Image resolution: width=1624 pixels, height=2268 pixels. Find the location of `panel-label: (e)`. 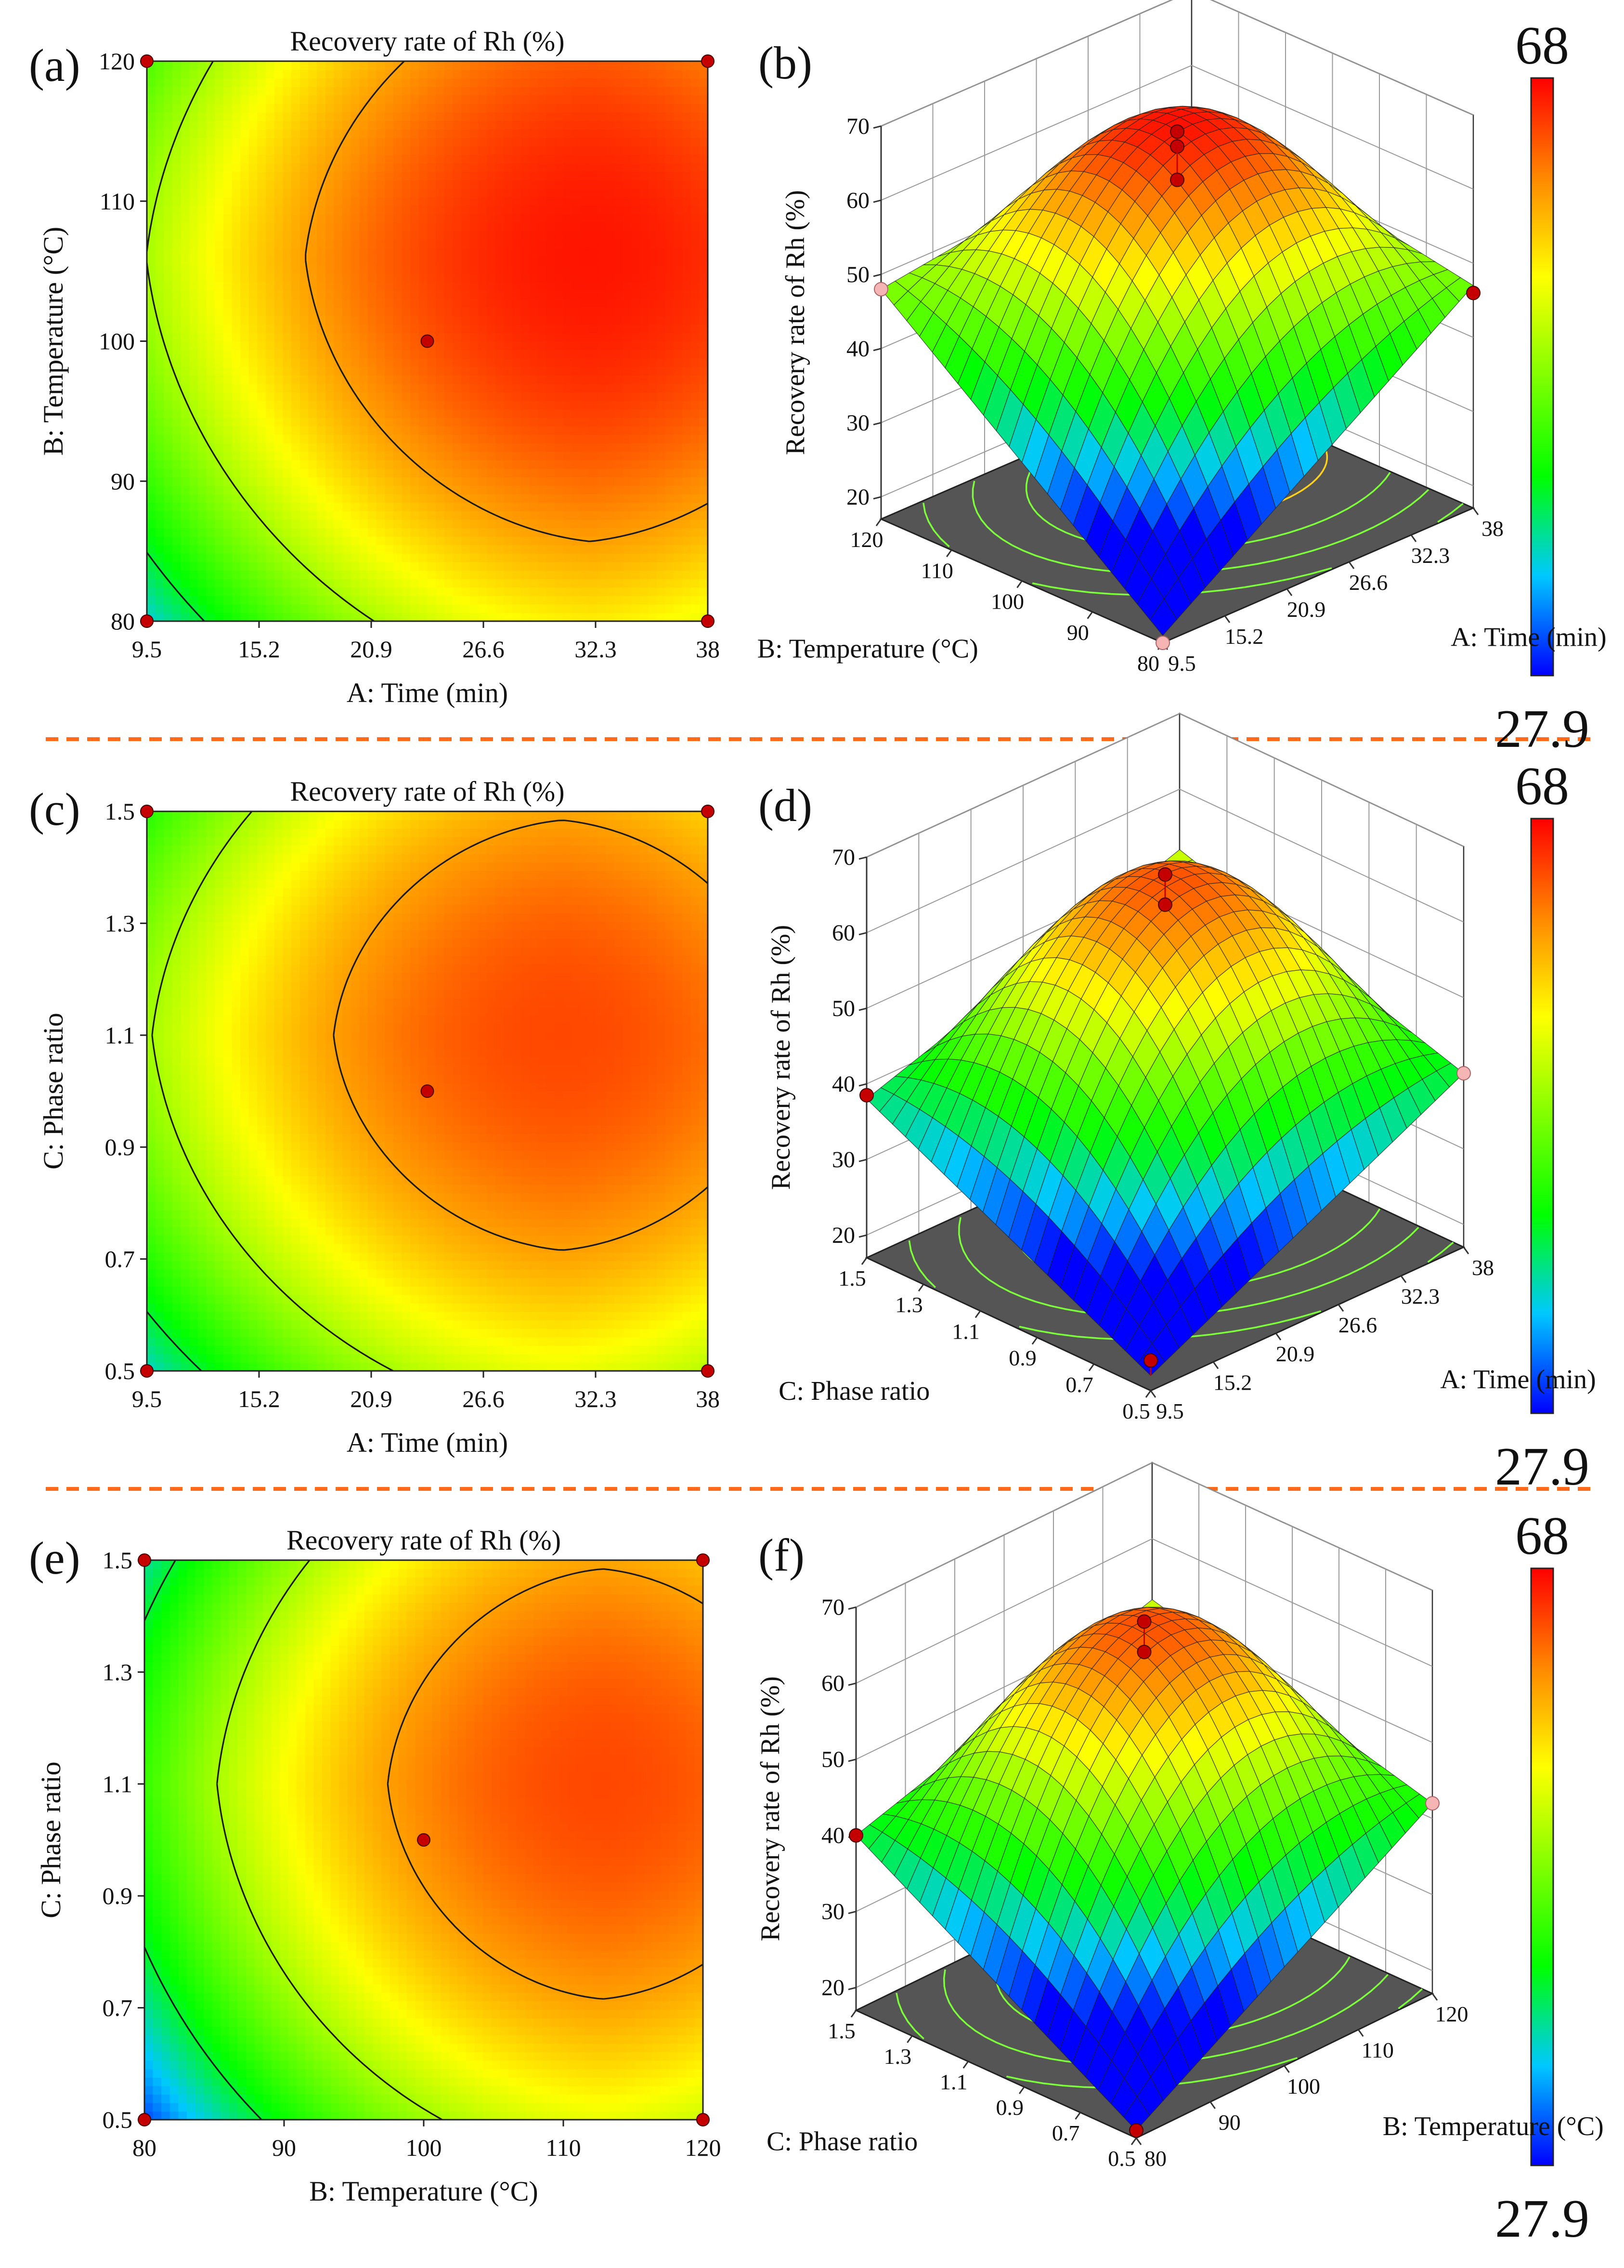

panel-label: (e) is located at coordinates (54, 1558).